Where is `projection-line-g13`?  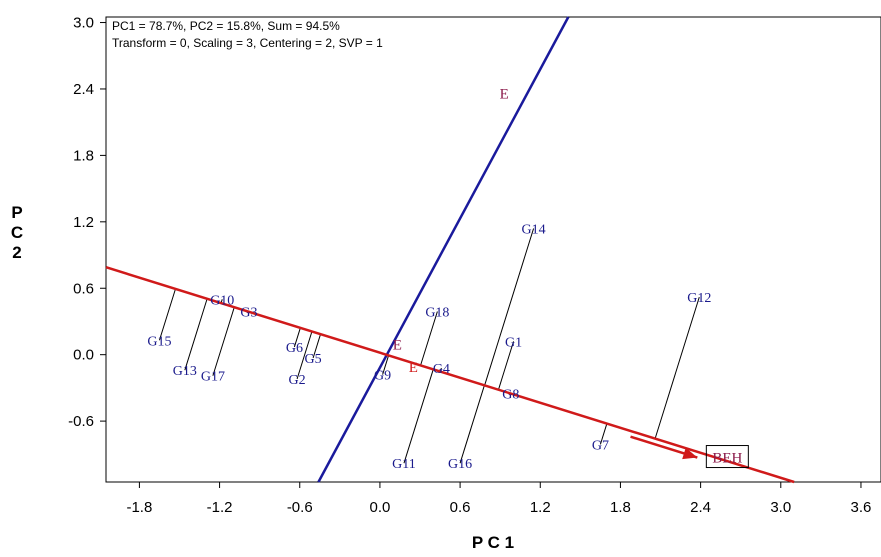 projection-line-g13 is located at coordinates (196, 334).